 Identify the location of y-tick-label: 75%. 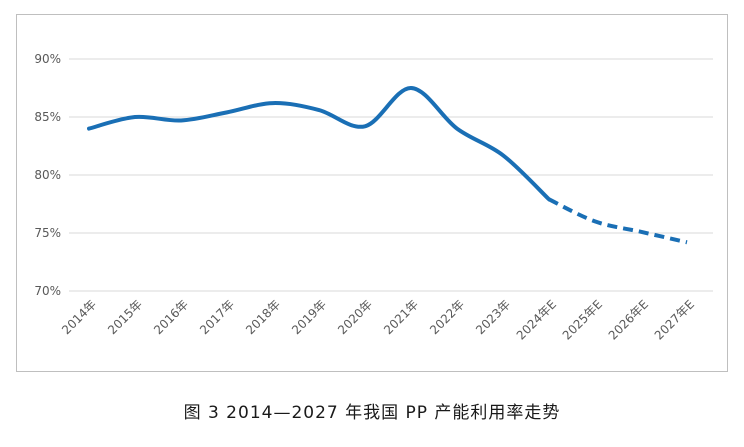
(47, 233).